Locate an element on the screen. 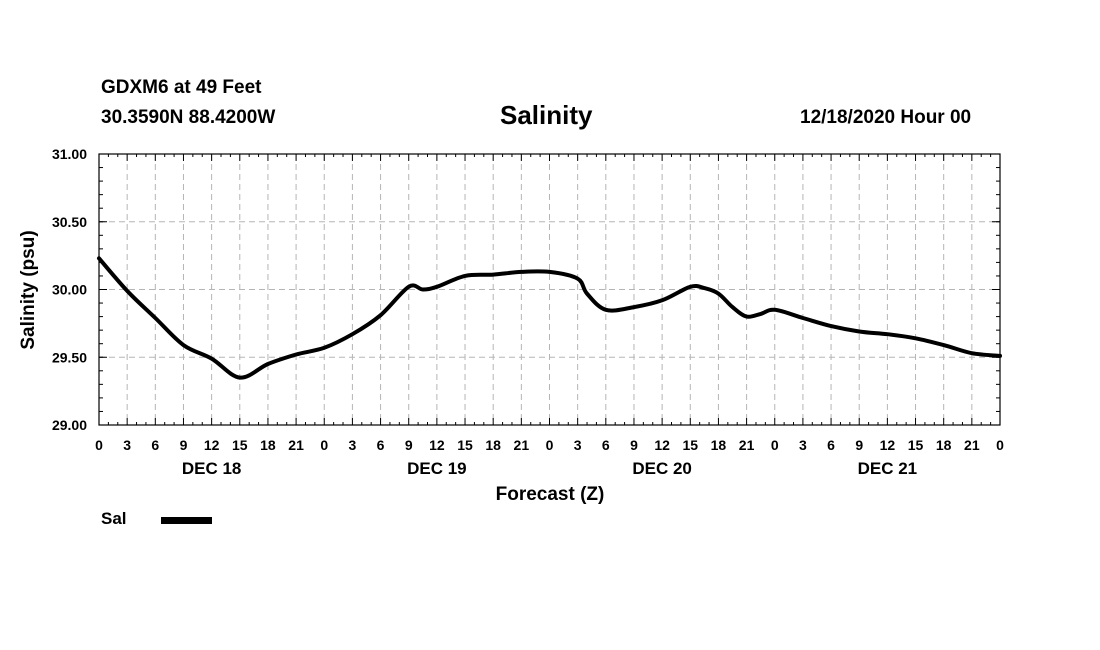  station-label: GDXM6 at 49 Feet is located at coordinates (181, 87).